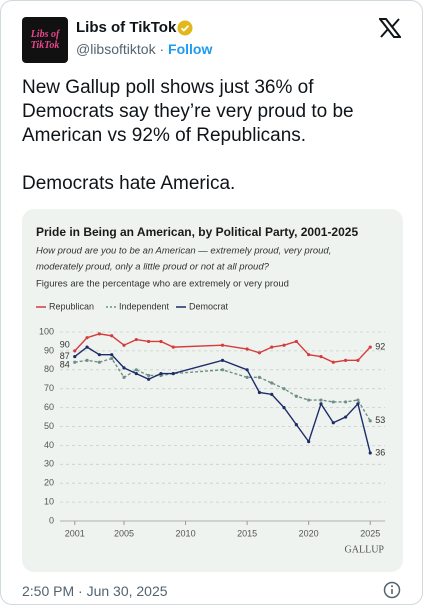  Describe the element at coordinates (380, 420) in the screenshot. I see `data-label: 53` at that location.